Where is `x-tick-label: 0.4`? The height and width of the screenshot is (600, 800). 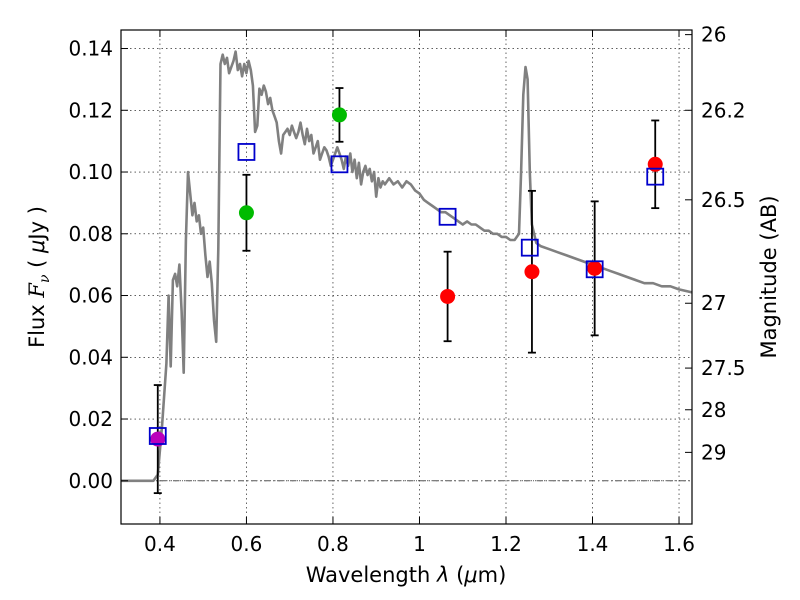
x-tick-label: 0.4 is located at coordinates (160, 544).